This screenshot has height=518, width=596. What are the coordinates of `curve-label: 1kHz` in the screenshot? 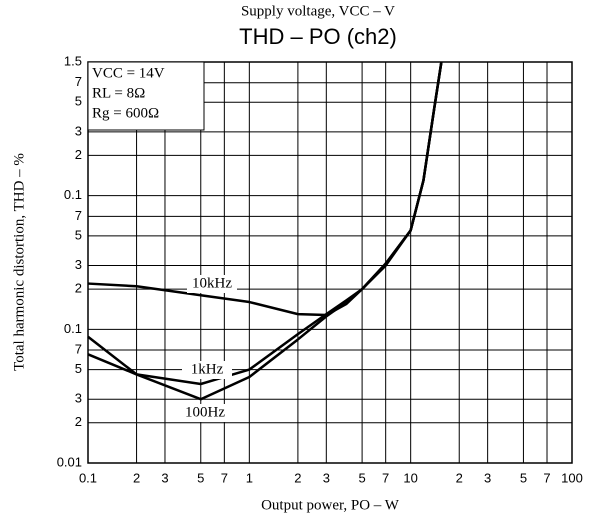 It's located at (207, 369).